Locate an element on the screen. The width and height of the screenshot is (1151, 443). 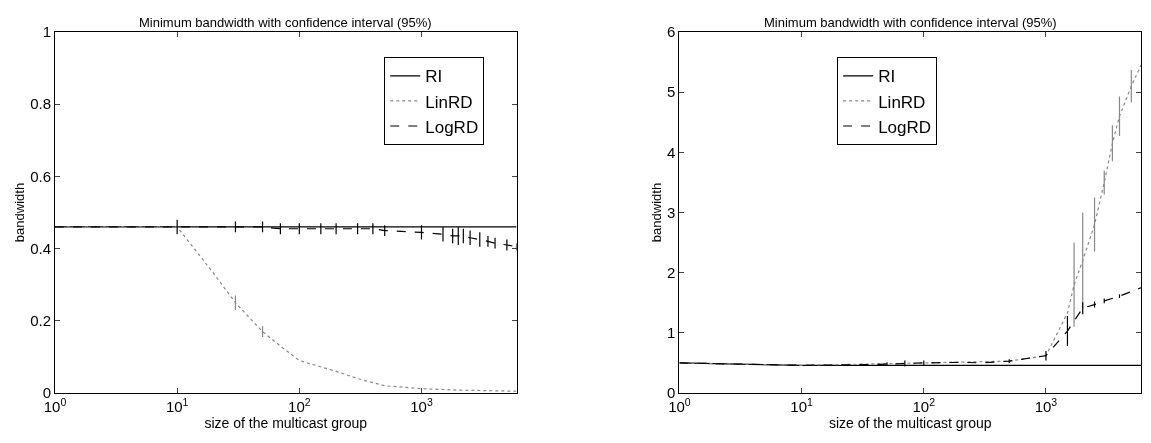
y-tick-label: 0.6 is located at coordinates (40, 176).